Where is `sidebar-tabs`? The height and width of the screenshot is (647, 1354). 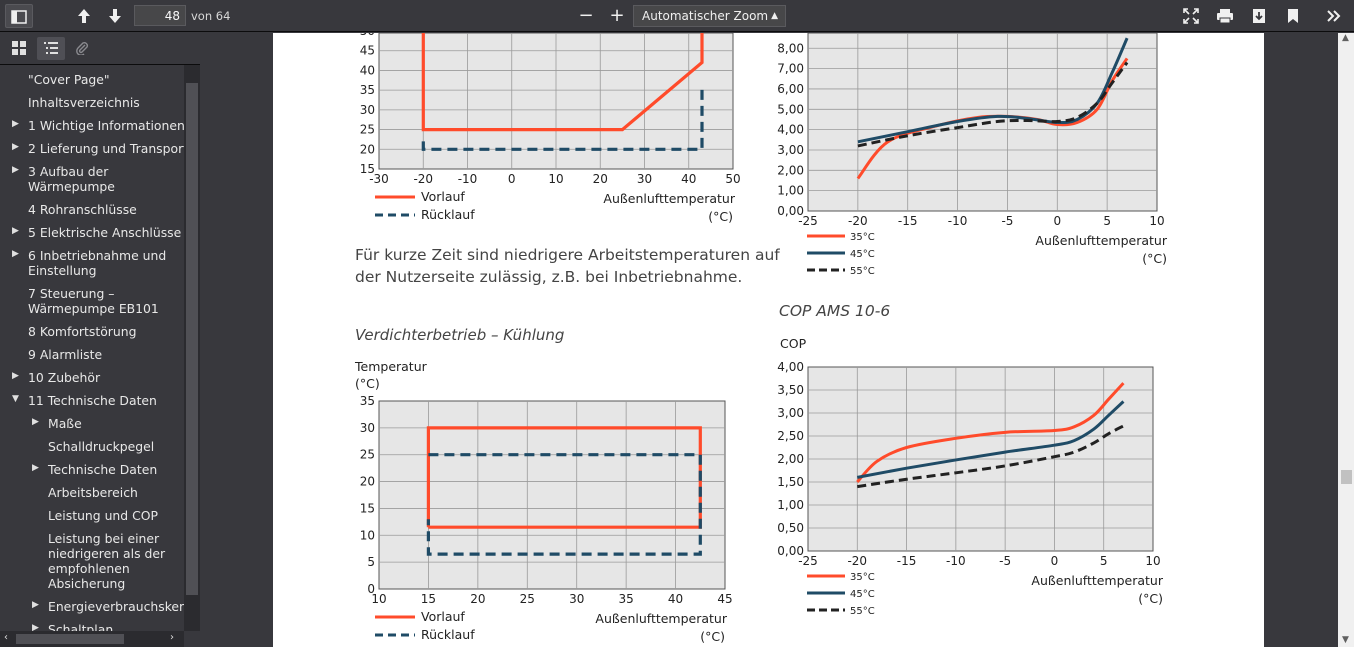 sidebar-tabs is located at coordinates (100, 49).